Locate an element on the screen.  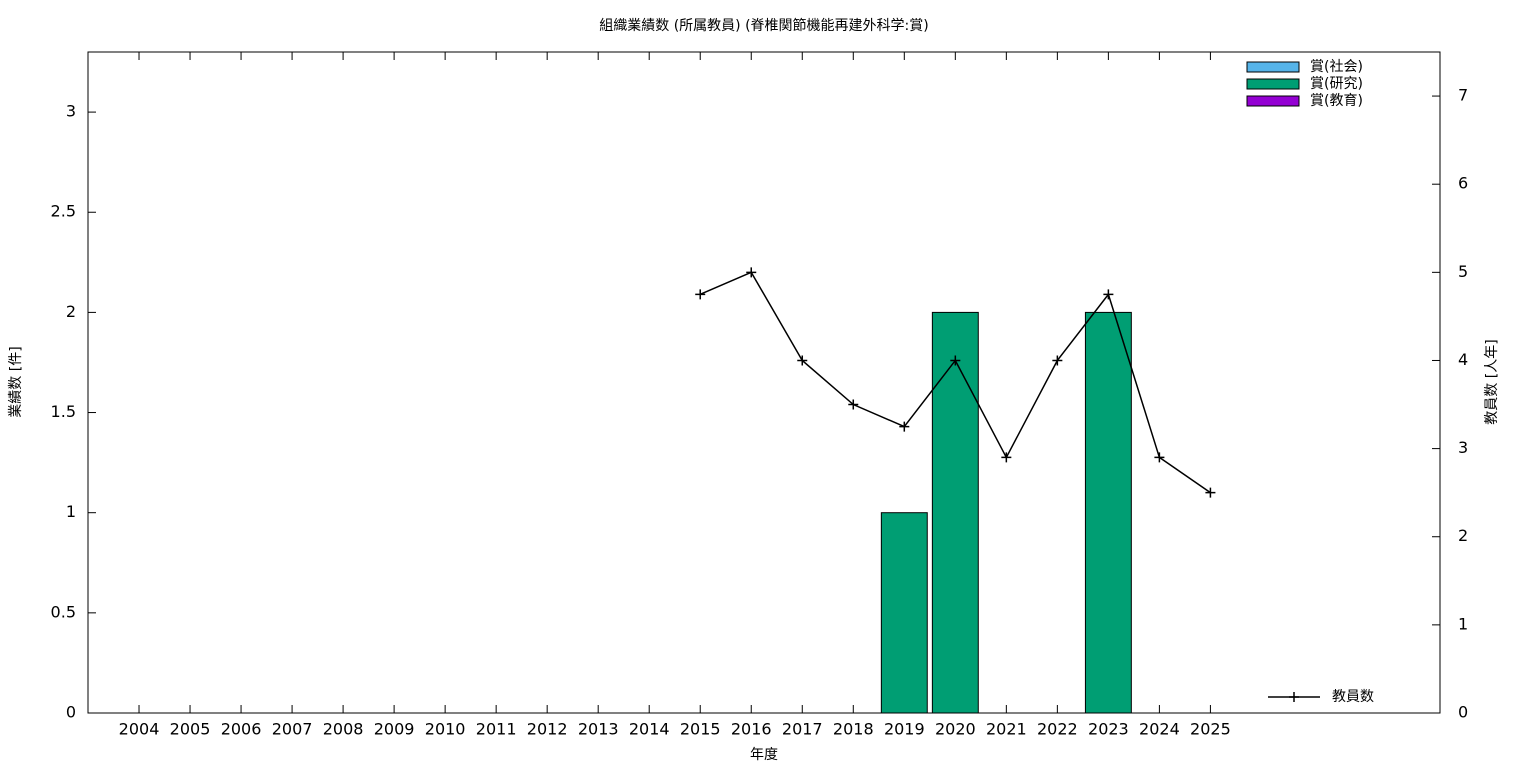
x-tick-label: 2010 is located at coordinates (445, 729).